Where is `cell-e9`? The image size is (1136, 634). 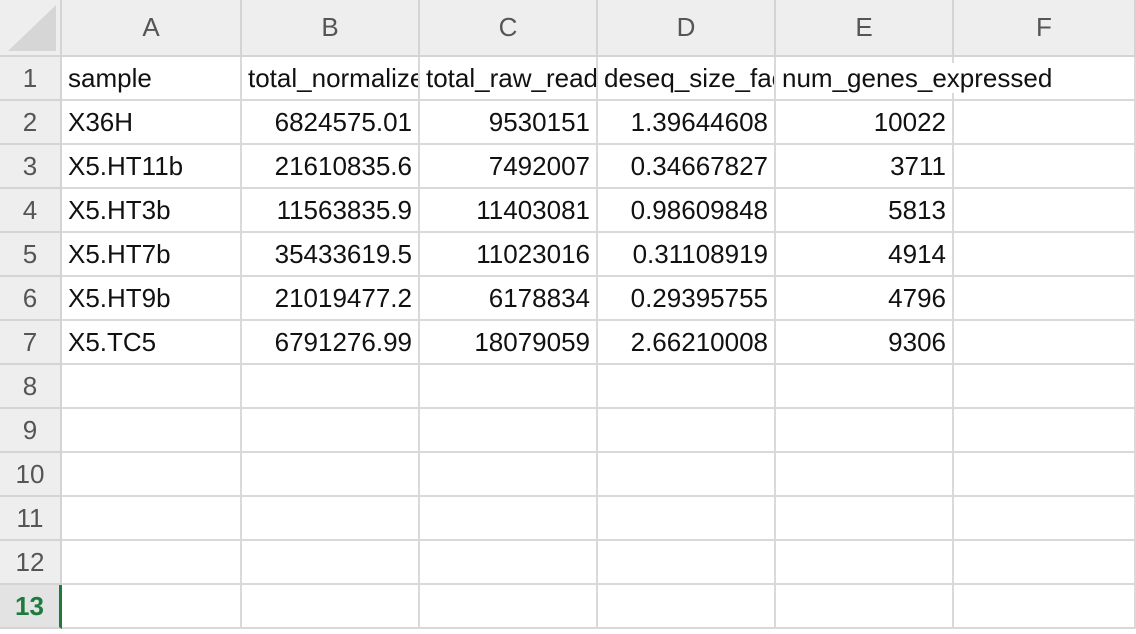 cell-e9 is located at coordinates (865, 431).